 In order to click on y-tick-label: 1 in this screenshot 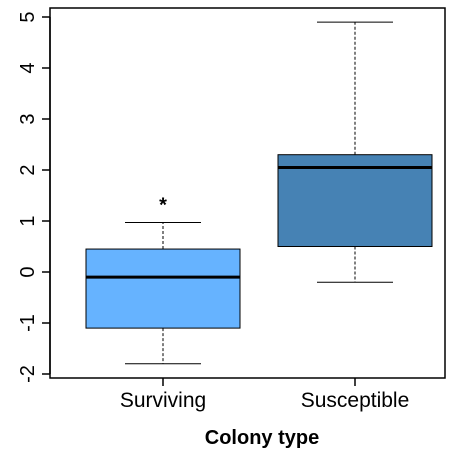, I will do `click(28, 220)`.